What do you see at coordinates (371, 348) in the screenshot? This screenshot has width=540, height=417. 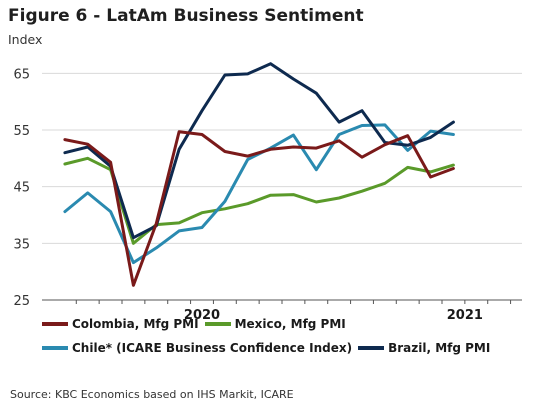 I see `legend-swatch-brazil` at bounding box center [371, 348].